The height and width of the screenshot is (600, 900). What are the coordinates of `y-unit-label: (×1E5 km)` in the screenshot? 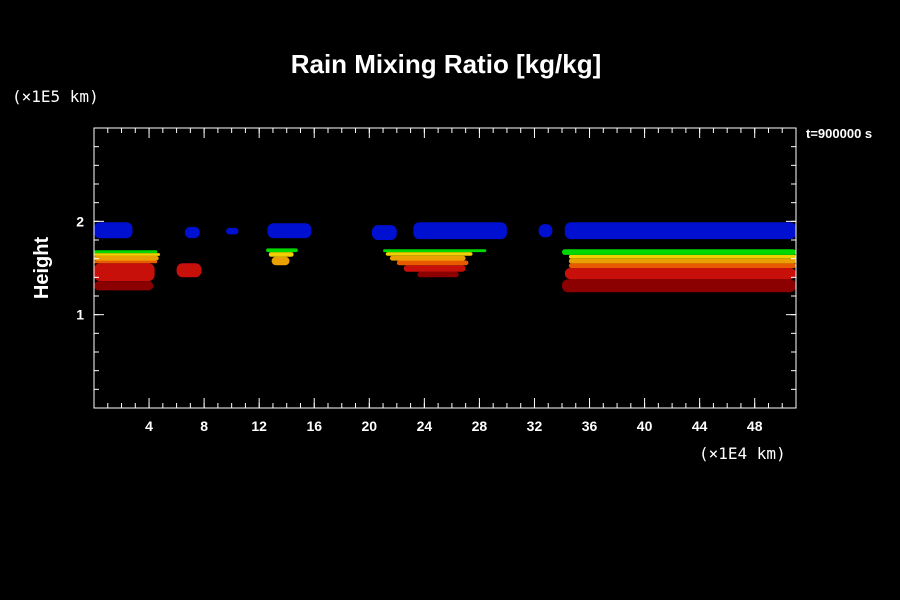 It's located at (55, 96).